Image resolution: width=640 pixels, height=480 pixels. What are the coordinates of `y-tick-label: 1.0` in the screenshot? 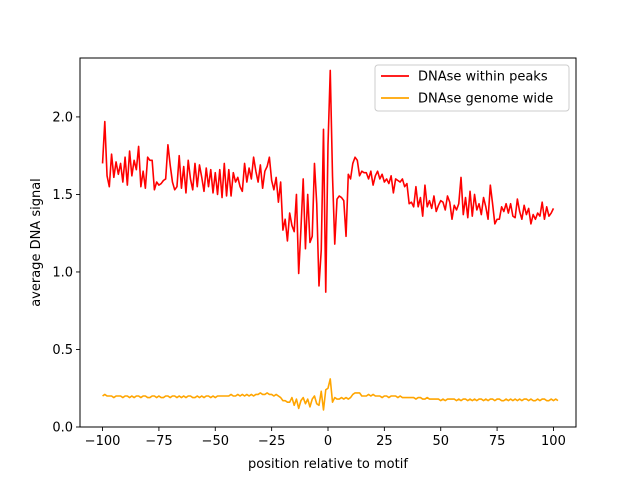 It's located at (62, 272).